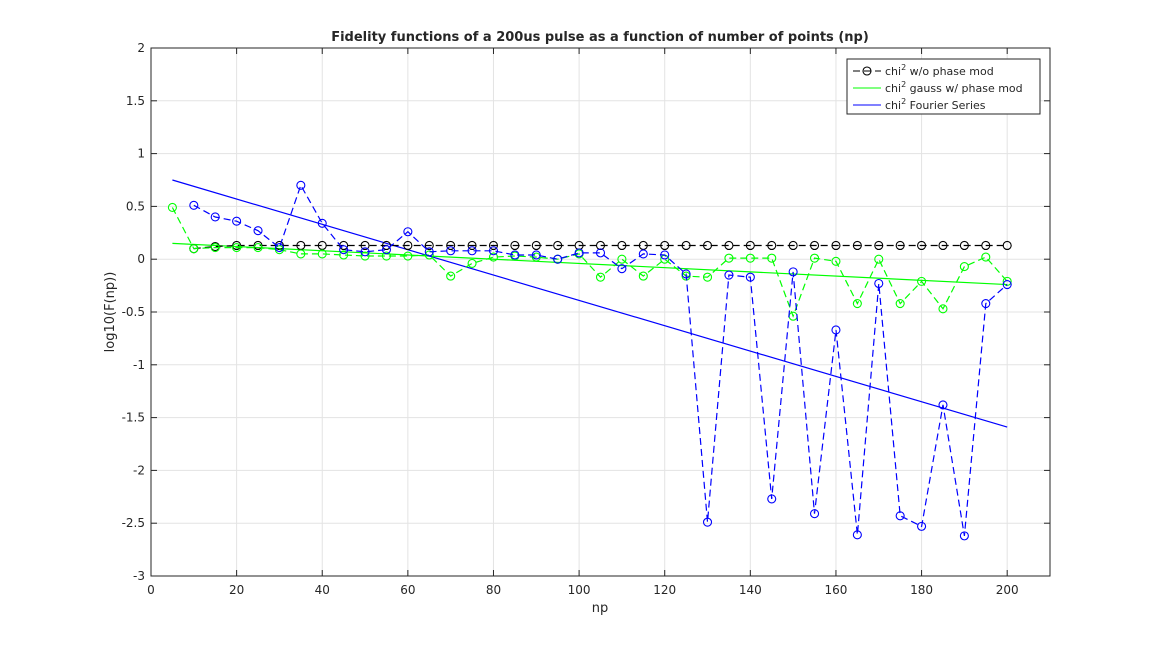  I want to click on black-series-line, so click(600, 247).